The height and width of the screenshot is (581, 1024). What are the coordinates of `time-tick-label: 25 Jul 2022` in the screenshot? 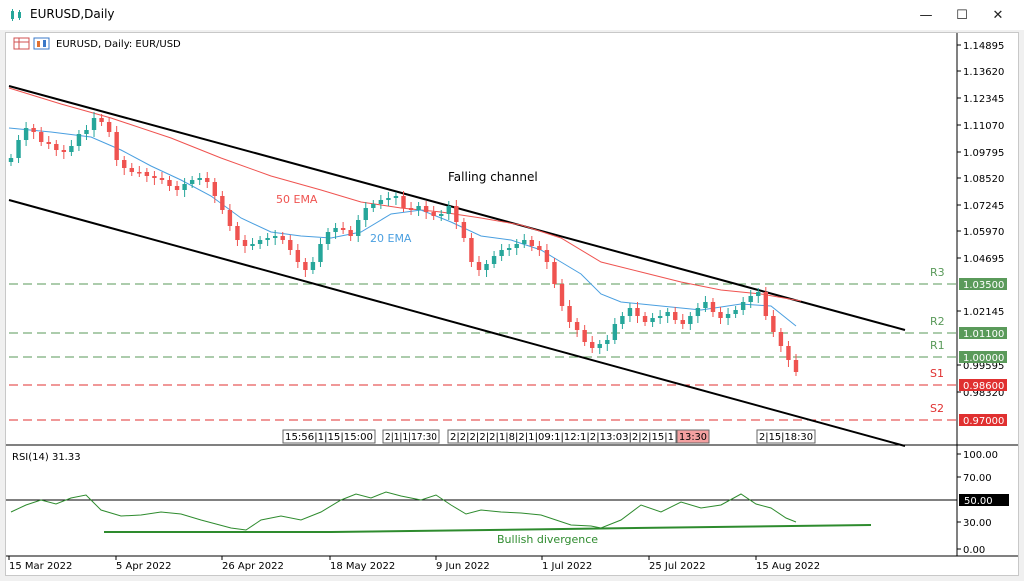 It's located at (677, 566).